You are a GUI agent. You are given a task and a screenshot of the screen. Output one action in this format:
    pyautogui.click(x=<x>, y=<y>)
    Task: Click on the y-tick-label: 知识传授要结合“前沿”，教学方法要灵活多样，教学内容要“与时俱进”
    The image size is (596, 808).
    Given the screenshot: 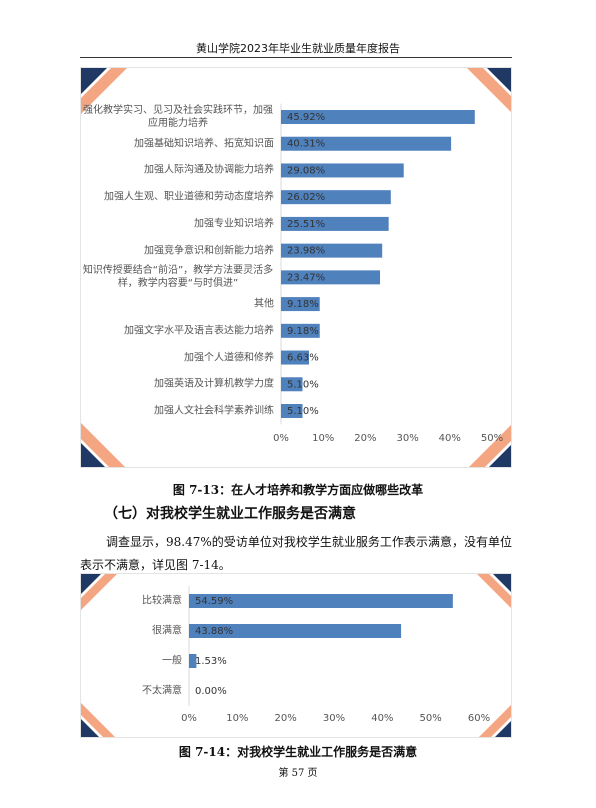 What is the action you would take?
    pyautogui.click(x=178, y=277)
    